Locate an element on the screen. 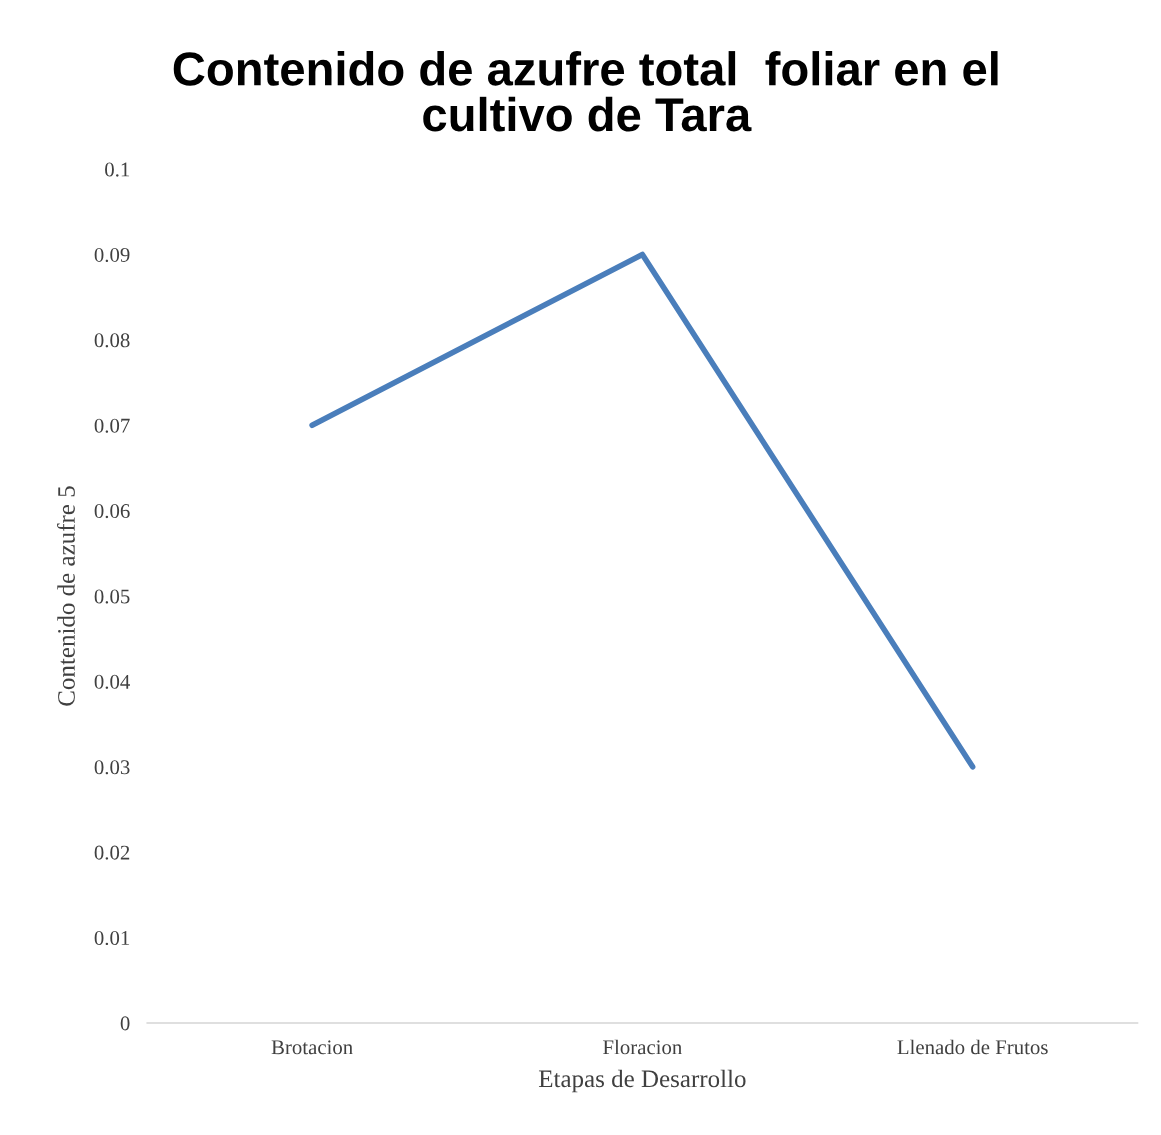  y-tick-label: 0.01 is located at coordinates (112, 938).